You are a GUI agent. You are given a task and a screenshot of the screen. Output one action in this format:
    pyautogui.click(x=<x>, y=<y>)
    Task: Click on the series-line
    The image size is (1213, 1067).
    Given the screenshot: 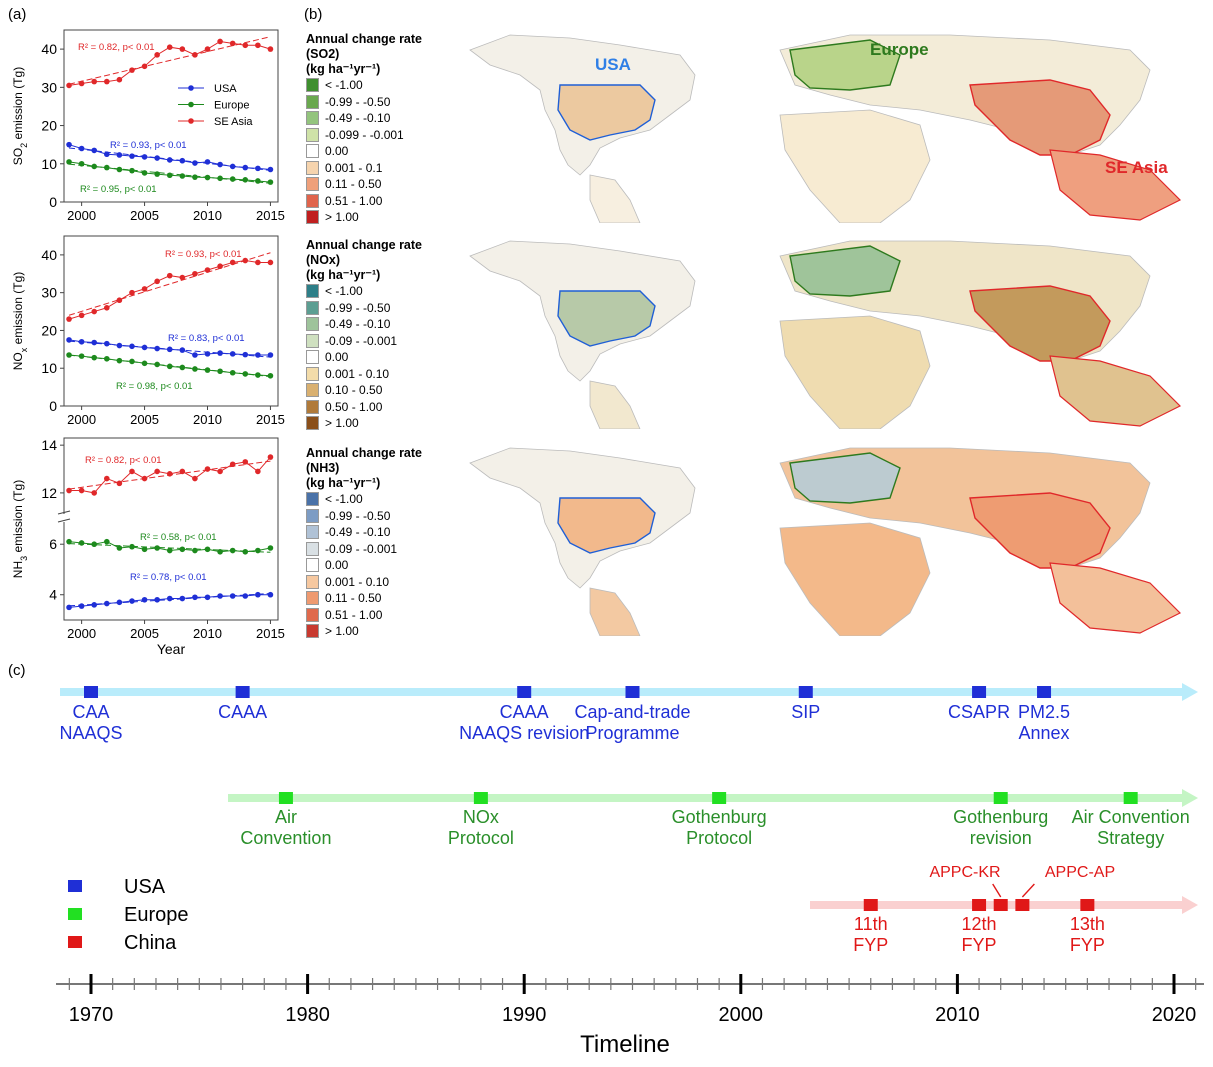 What is the action you would take?
    pyautogui.click(x=169, y=172)
    